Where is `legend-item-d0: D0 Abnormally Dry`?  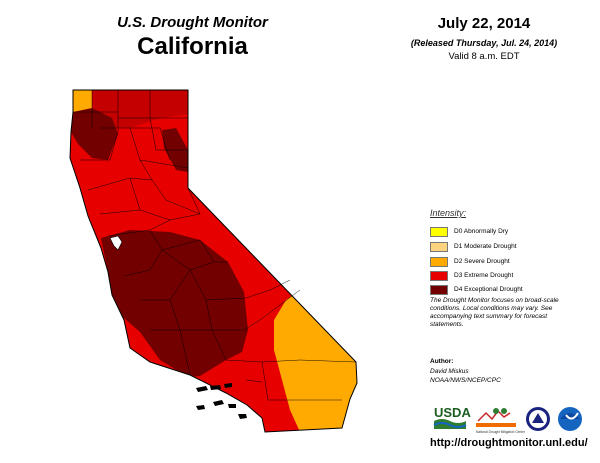
legend-item-d0: D0 Abnormally Dry is located at coordinates (469, 231).